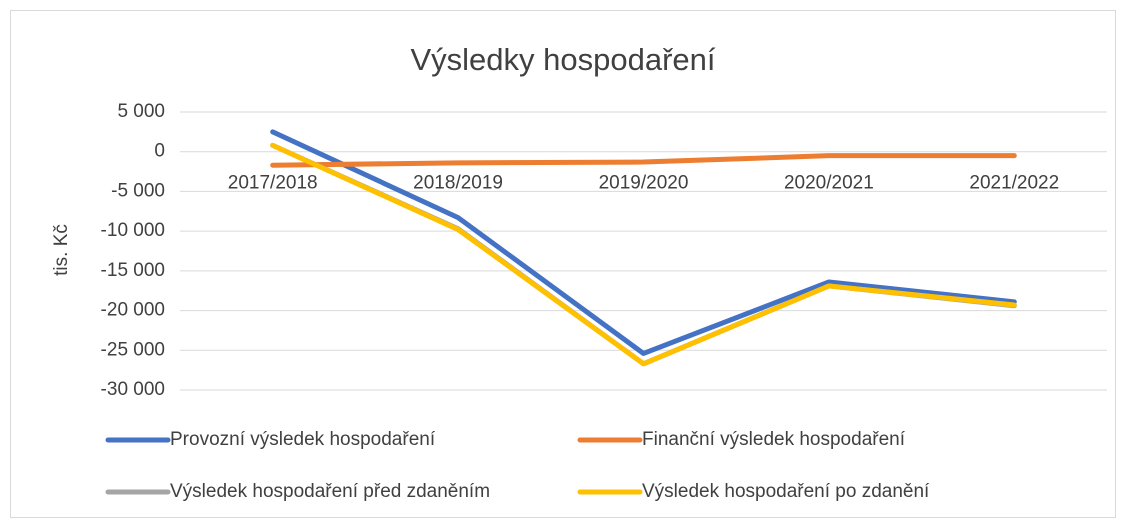 This screenshot has height=521, width=1126. Describe the element at coordinates (562, 59) in the screenshot. I see `chart-title: Výsledky hospodaření` at that location.